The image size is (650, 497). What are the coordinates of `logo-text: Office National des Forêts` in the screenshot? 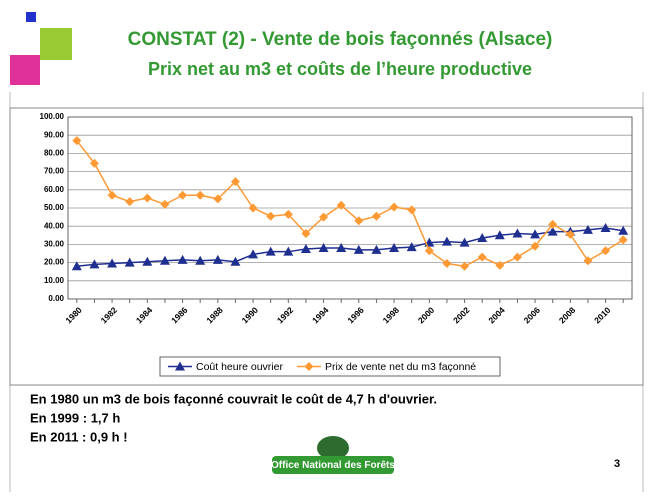 It's located at (333, 465).